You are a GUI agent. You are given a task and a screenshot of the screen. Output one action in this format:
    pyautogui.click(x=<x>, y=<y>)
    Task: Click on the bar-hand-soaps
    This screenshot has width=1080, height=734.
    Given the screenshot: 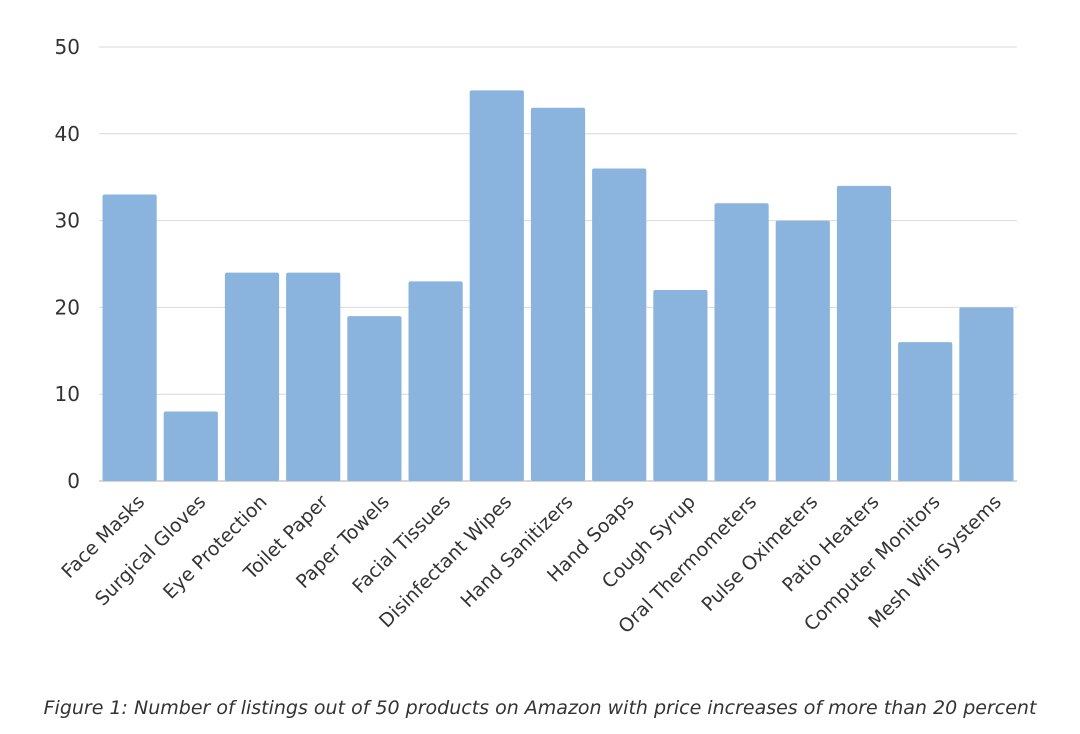 What is the action you would take?
    pyautogui.click(x=619, y=324)
    